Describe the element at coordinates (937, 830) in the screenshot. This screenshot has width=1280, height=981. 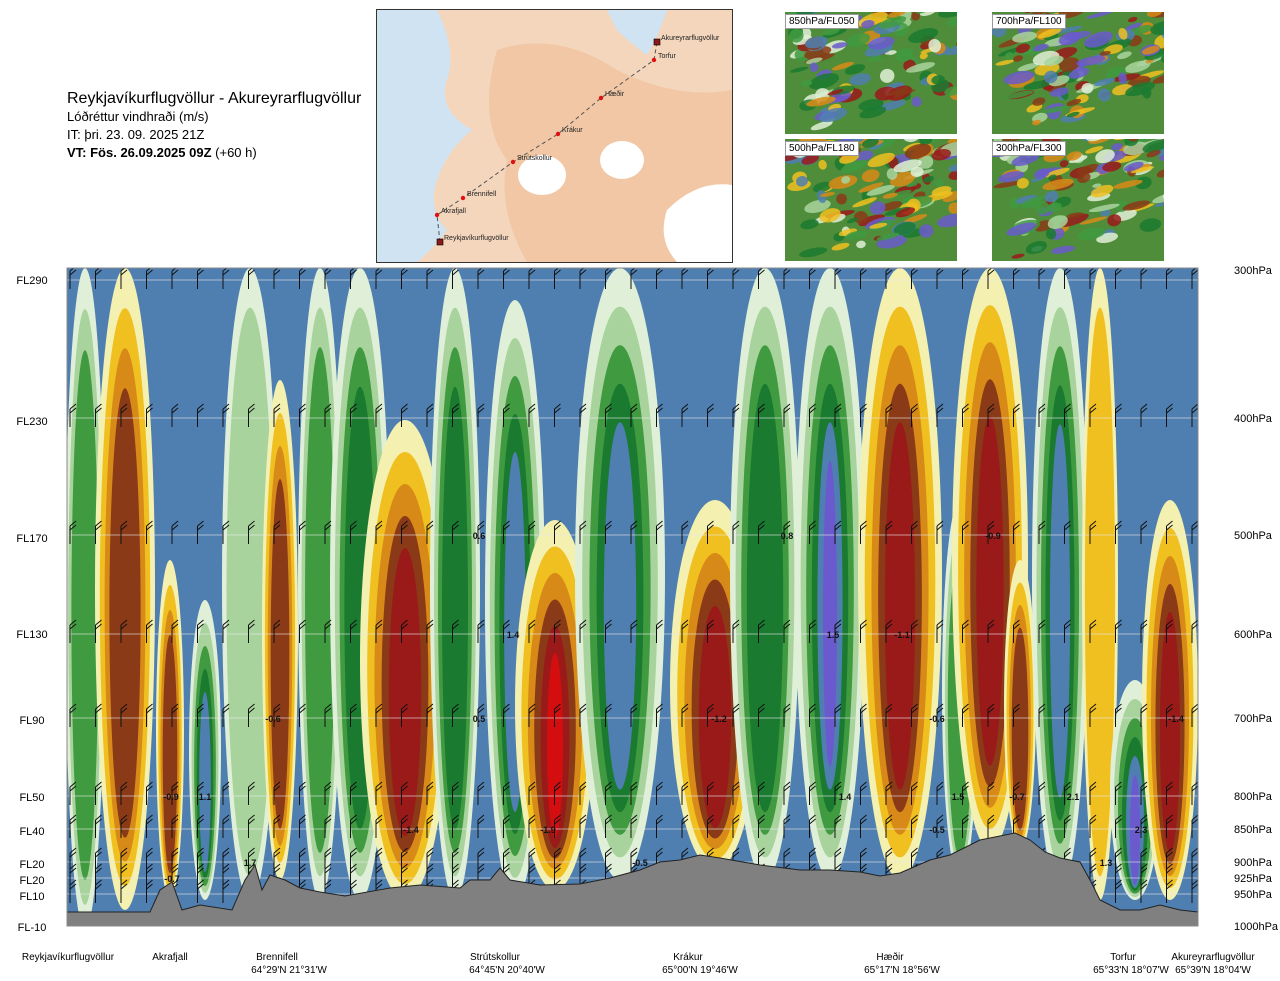
I see `value-annotation: -0.5` at that location.